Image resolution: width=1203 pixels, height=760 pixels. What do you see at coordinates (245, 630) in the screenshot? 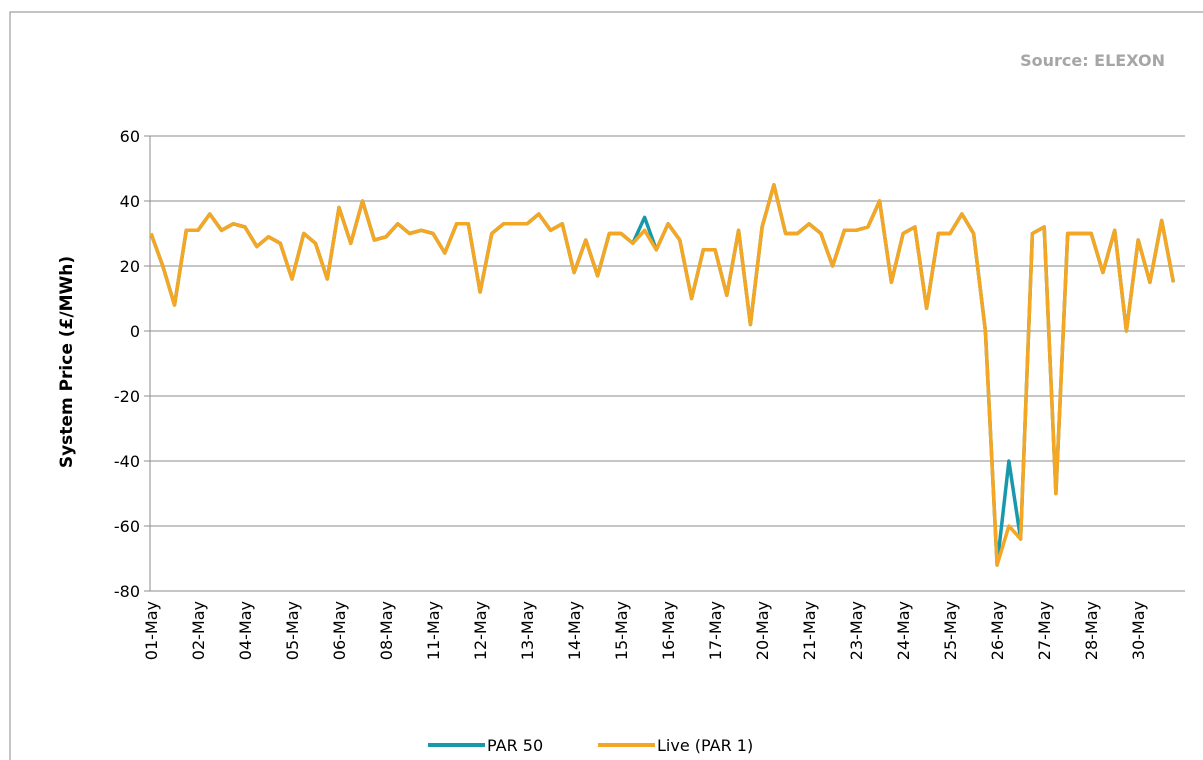
I see `x-tick-label: 04-May` at bounding box center [245, 630].